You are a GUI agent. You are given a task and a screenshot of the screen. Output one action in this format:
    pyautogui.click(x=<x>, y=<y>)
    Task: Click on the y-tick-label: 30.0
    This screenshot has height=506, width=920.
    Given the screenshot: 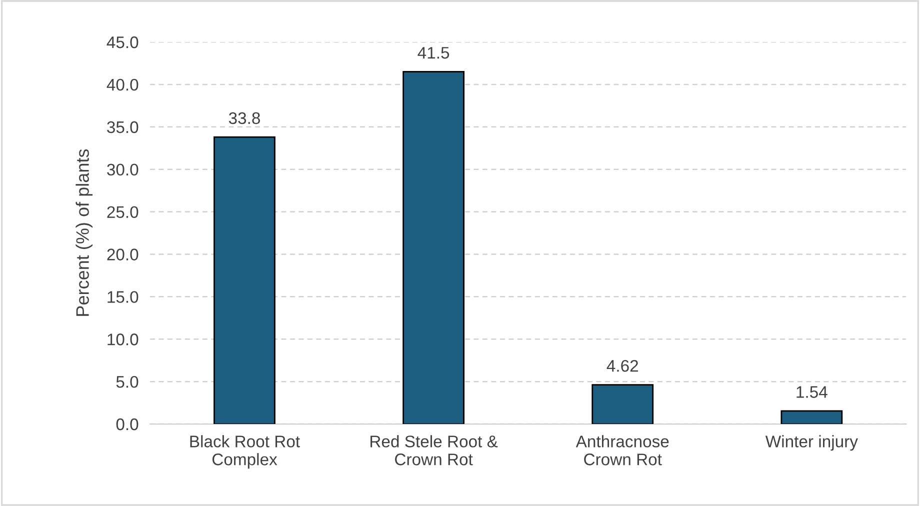 What is the action you would take?
    pyautogui.click(x=122, y=170)
    